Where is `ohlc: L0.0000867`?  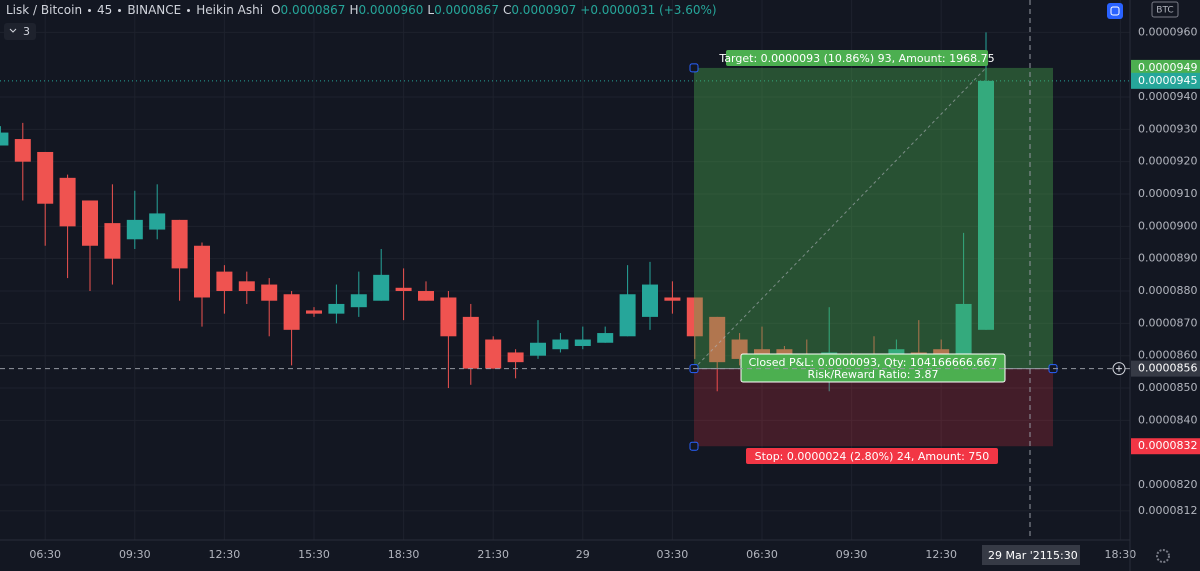 ohlc: L0.0000867 is located at coordinates (463, 10).